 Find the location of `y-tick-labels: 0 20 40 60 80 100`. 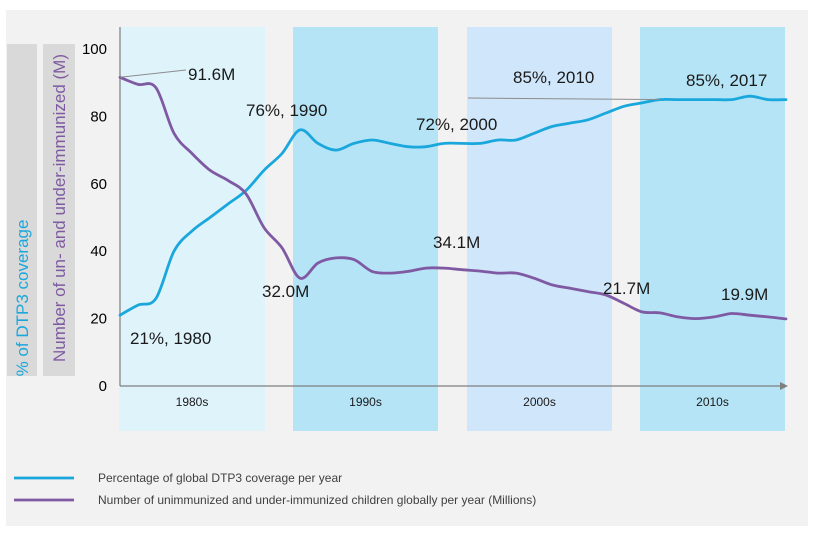

y-tick-labels: 0 20 40 60 80 100 is located at coordinates (94, 218).